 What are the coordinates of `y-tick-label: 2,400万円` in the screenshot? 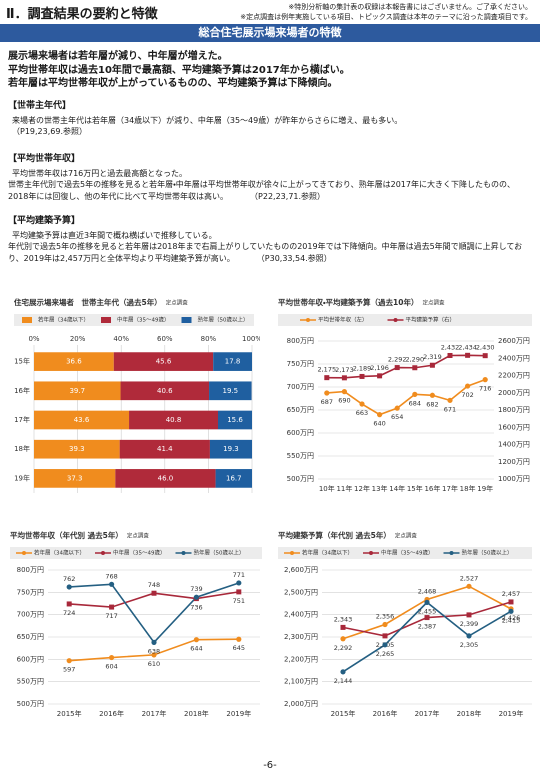 It's located at (301, 615).